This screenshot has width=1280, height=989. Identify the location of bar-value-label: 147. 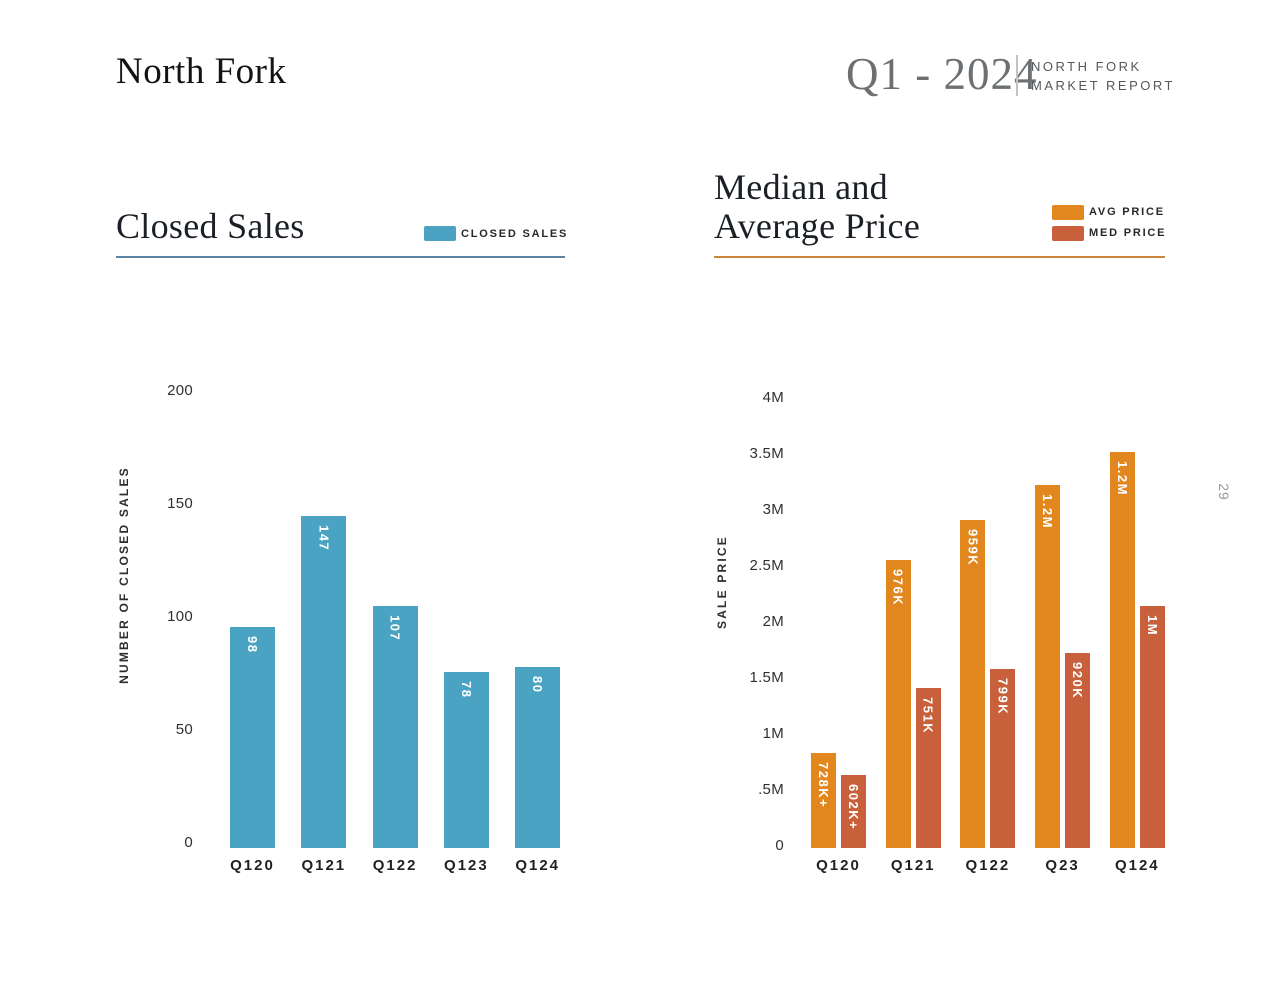
(324, 538).